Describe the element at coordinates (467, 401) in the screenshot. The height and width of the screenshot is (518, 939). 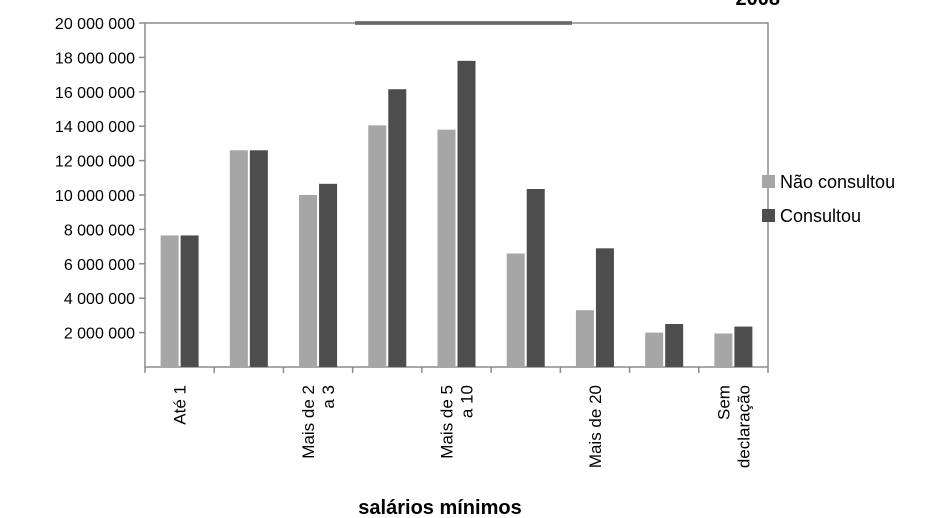
I see `x-category-label: a 10` at that location.